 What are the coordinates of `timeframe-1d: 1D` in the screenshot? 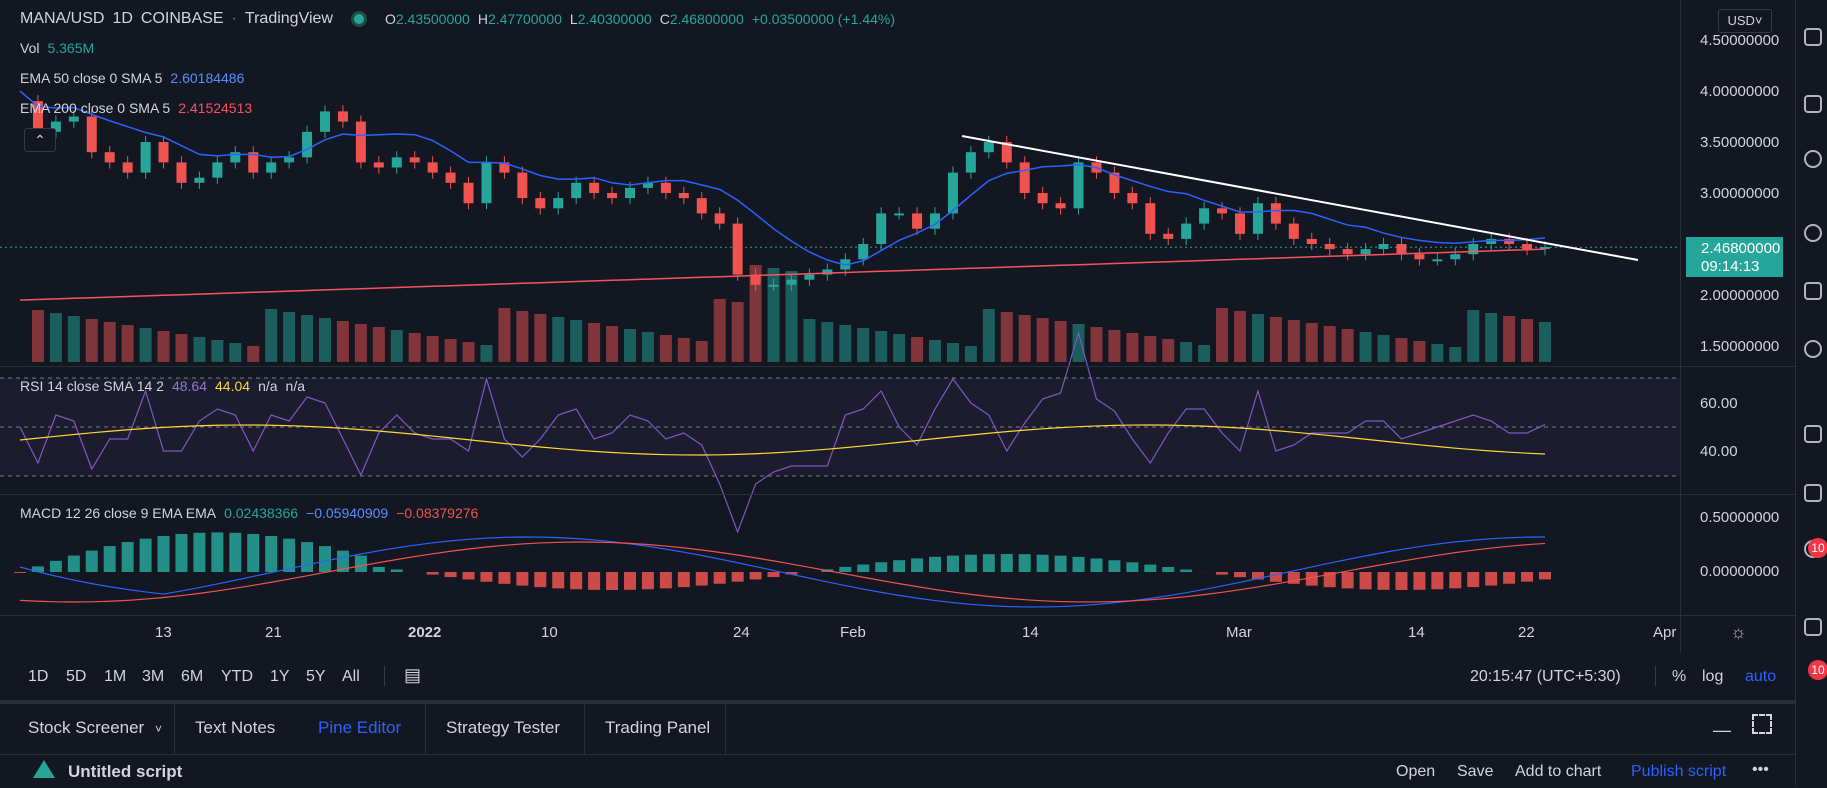 It's located at (38, 677).